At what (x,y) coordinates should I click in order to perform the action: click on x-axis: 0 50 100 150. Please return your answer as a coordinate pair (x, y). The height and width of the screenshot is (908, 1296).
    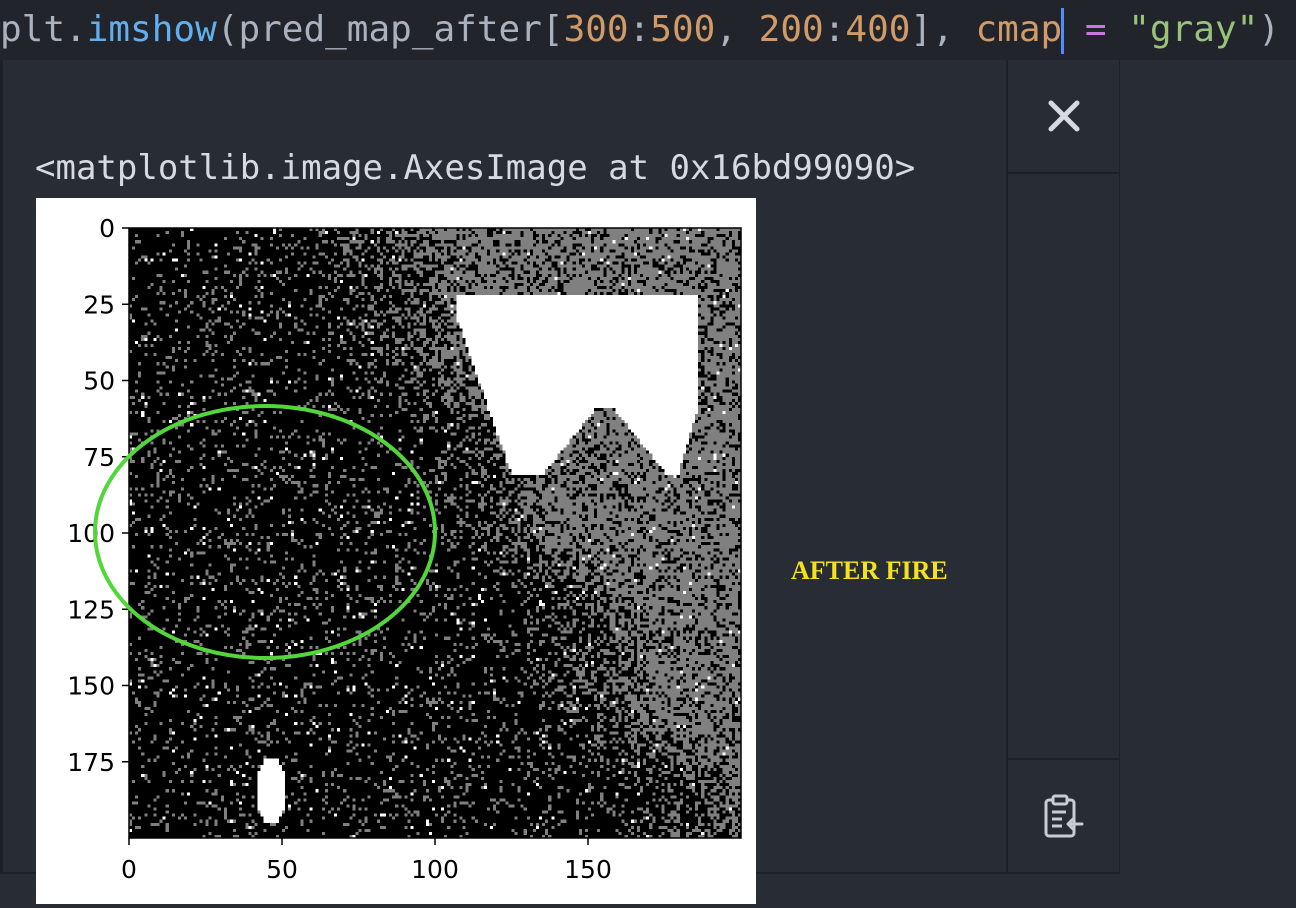
    Looking at the image, I should click on (366, 861).